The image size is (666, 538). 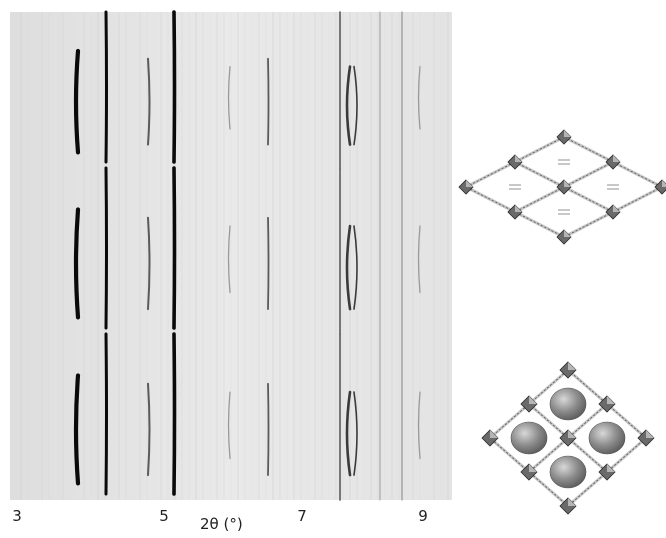 What do you see at coordinates (164, 516) in the screenshot?
I see `x-tick-label: 5` at bounding box center [164, 516].